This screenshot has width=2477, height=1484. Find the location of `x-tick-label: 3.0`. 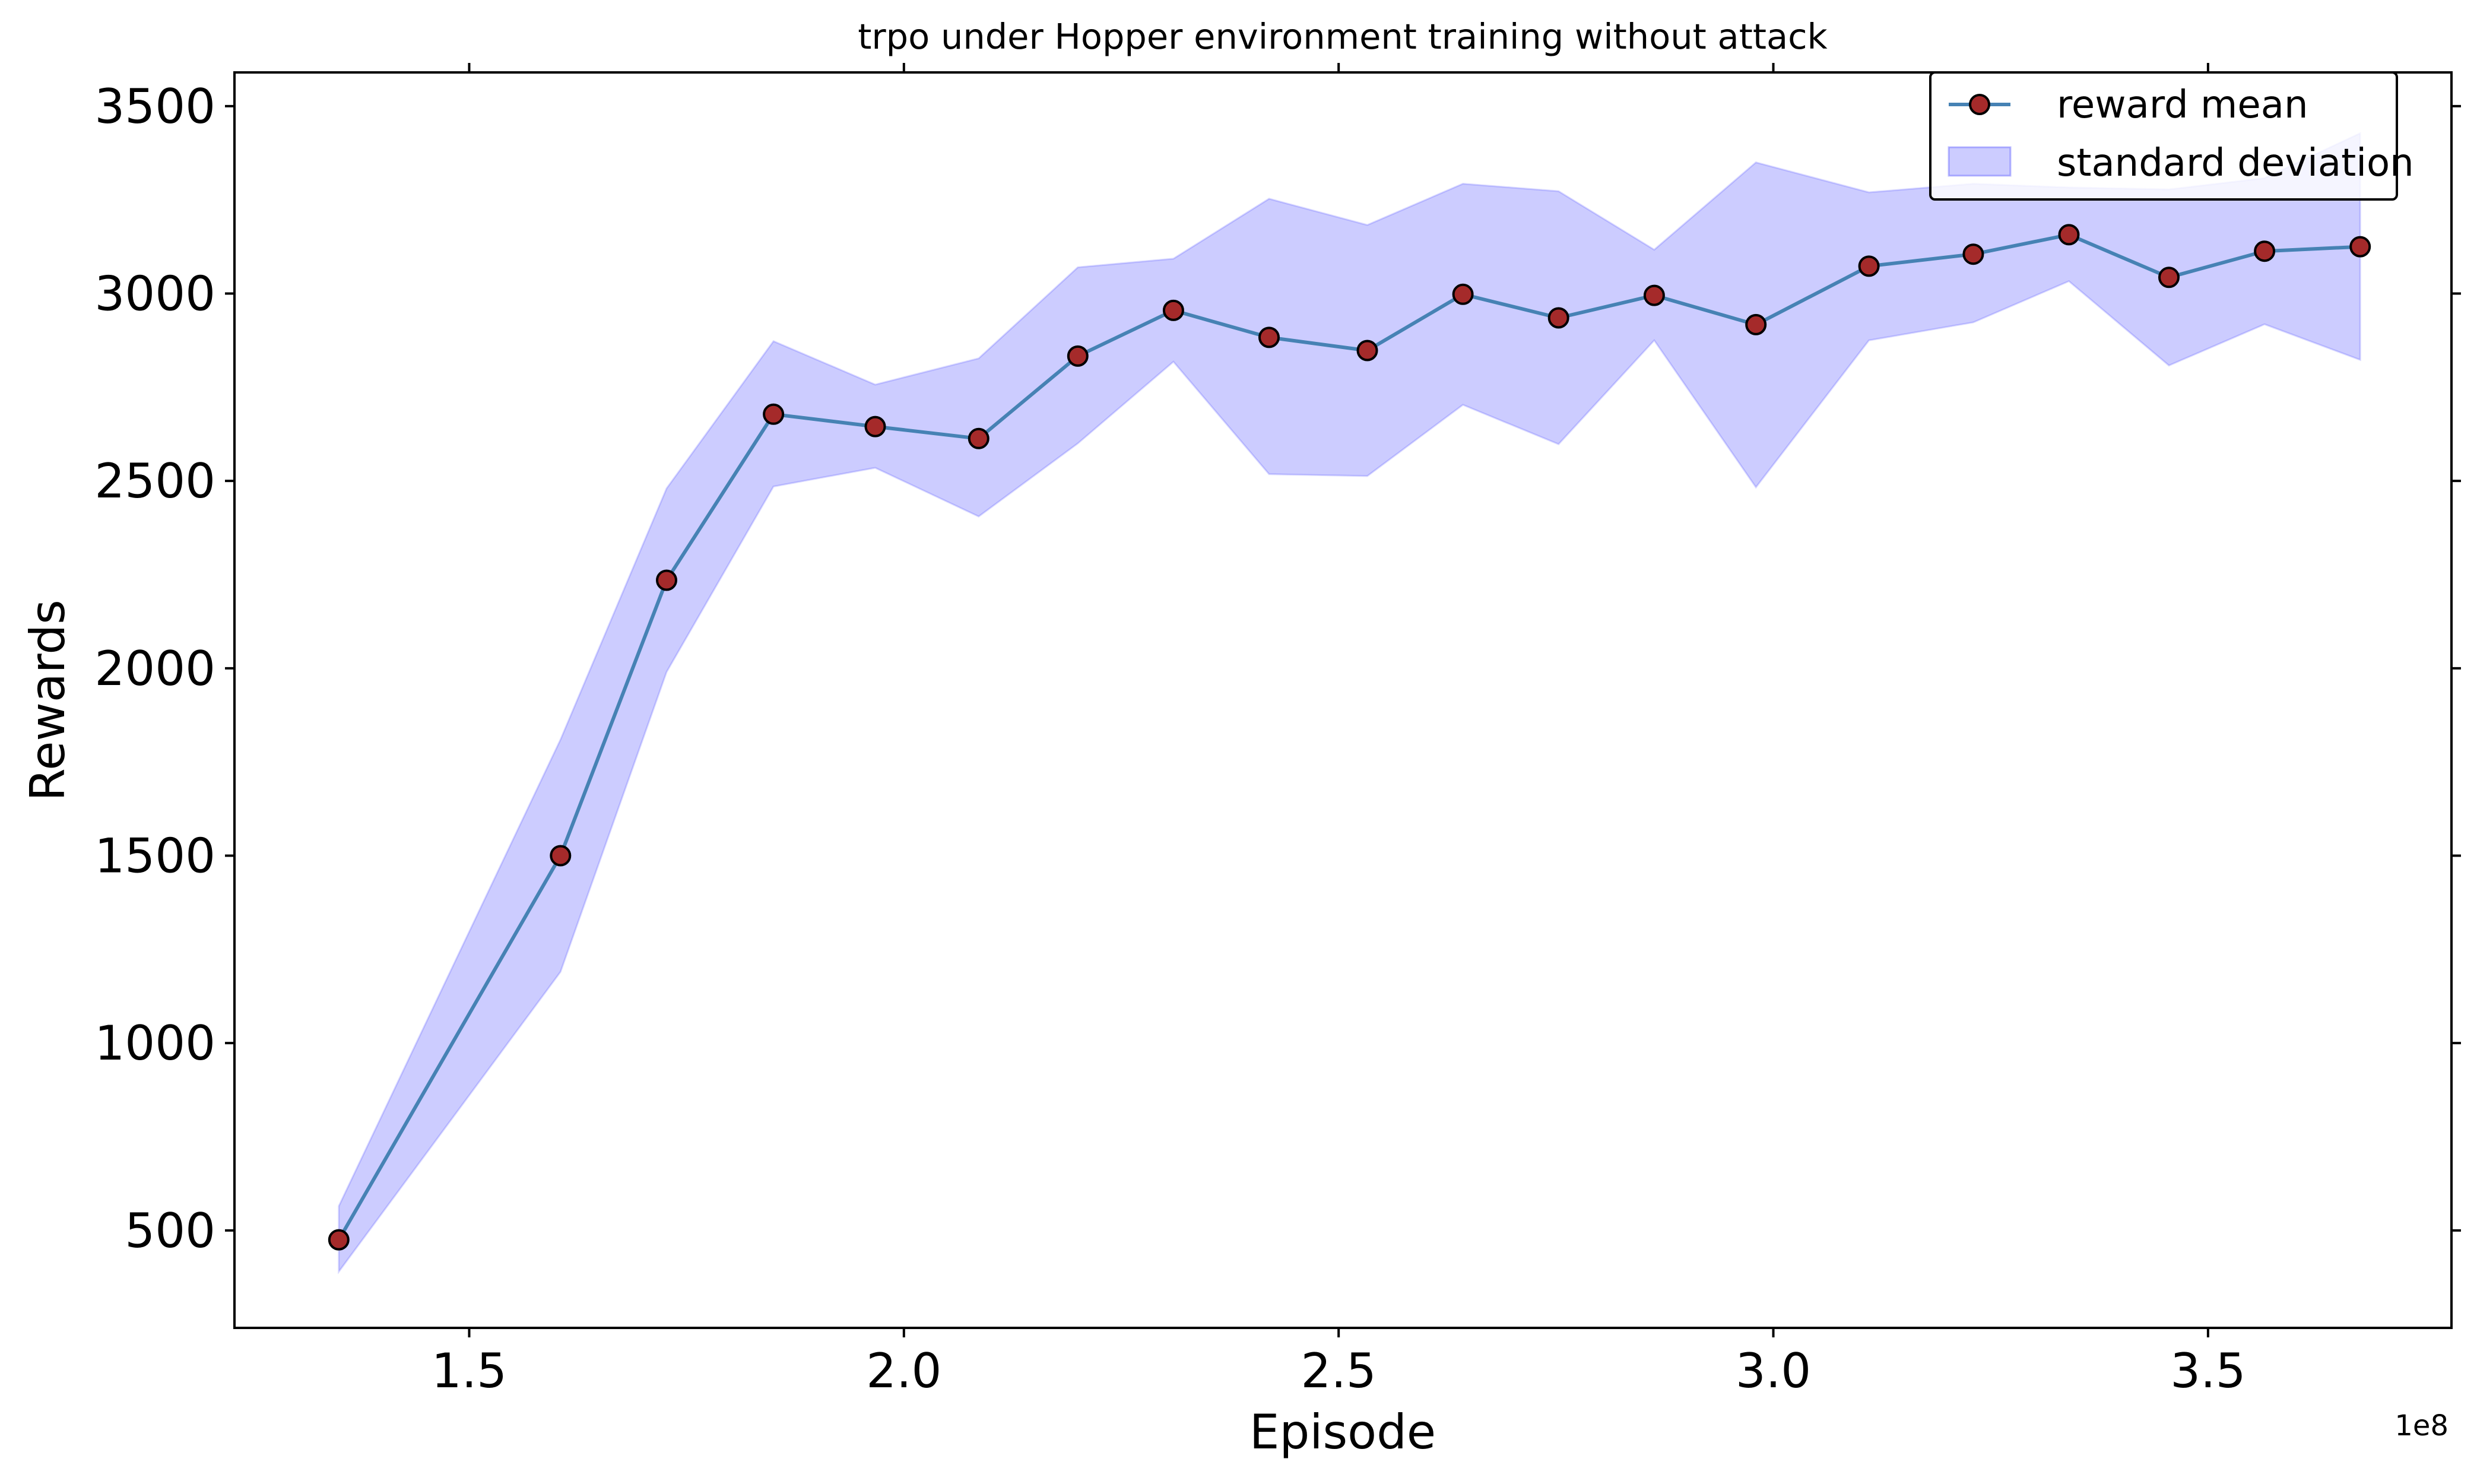

x-tick-label: 3.0 is located at coordinates (1774, 1371).